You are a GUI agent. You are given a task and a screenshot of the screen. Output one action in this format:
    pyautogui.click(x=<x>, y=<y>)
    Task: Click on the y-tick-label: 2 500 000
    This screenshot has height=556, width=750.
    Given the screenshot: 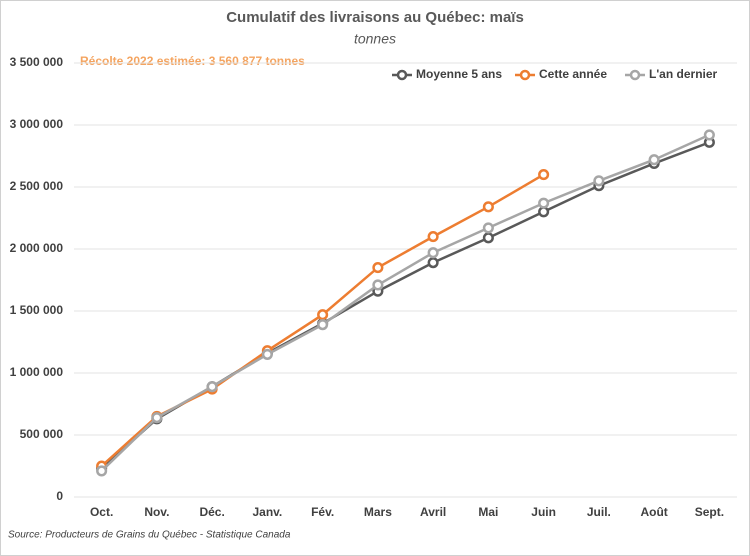 What is the action you would take?
    pyautogui.click(x=37, y=186)
    